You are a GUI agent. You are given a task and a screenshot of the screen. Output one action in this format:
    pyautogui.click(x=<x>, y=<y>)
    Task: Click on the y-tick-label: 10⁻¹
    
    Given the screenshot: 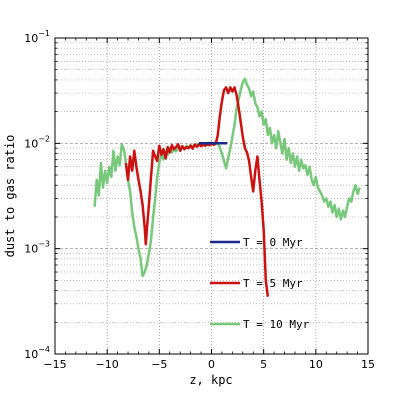 What is the action you would take?
    pyautogui.click(x=37, y=37)
    